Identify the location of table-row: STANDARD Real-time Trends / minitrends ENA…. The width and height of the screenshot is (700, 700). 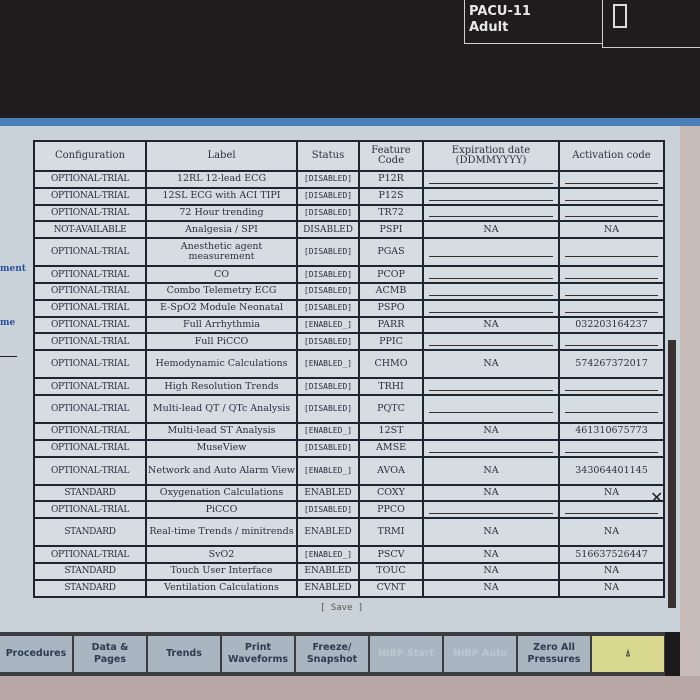
(349, 532).